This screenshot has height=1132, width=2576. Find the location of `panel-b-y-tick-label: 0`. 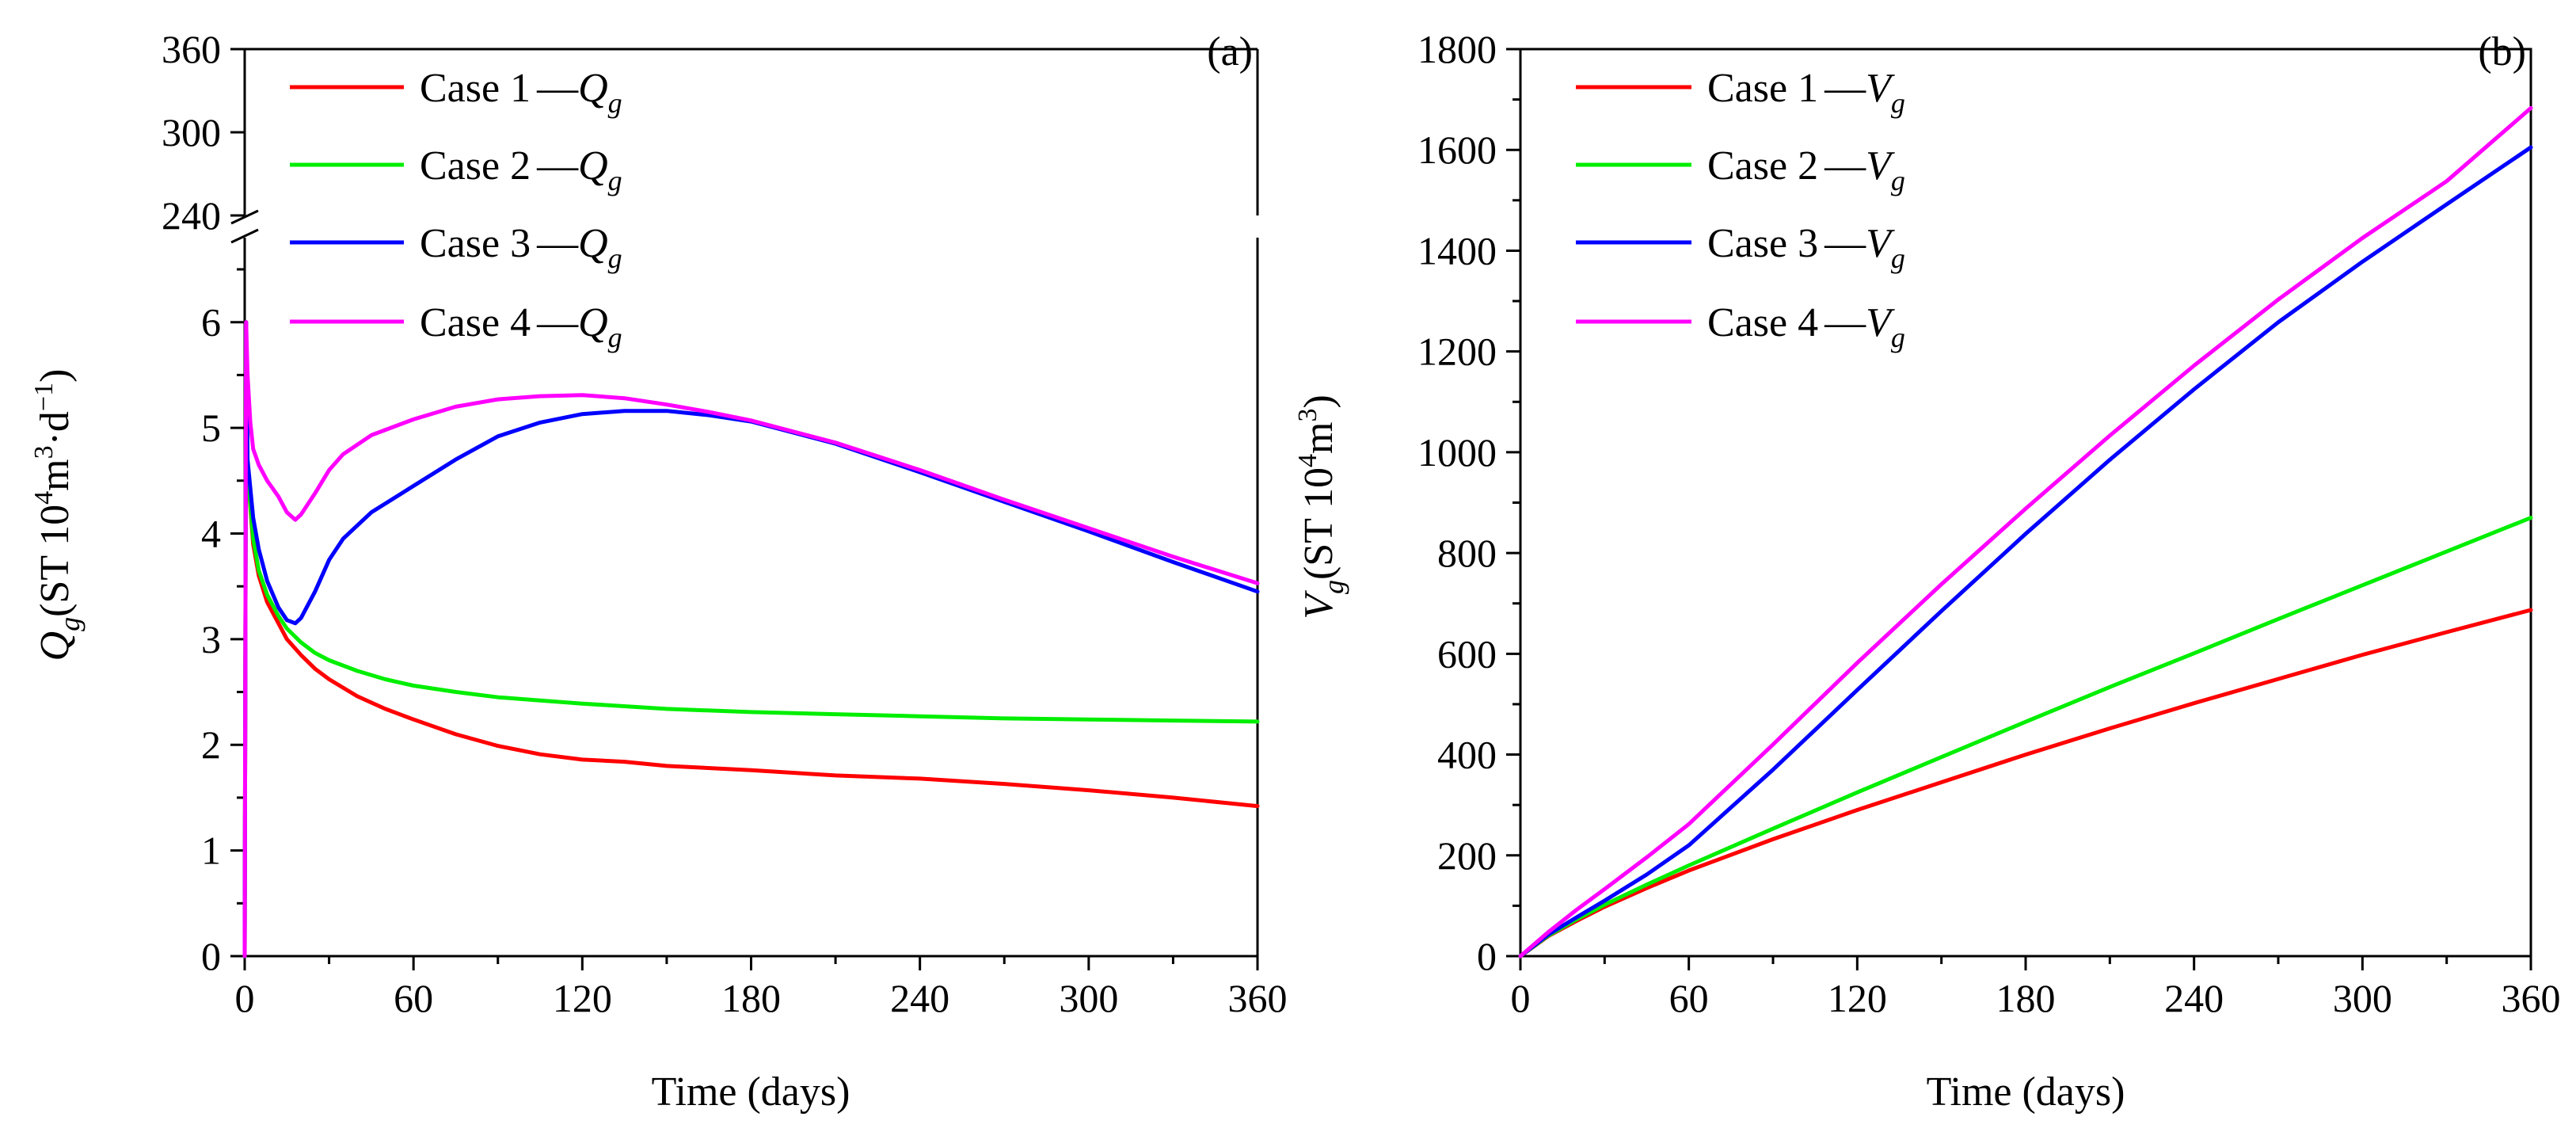

panel-b-y-tick-label: 0 is located at coordinates (1487, 956).